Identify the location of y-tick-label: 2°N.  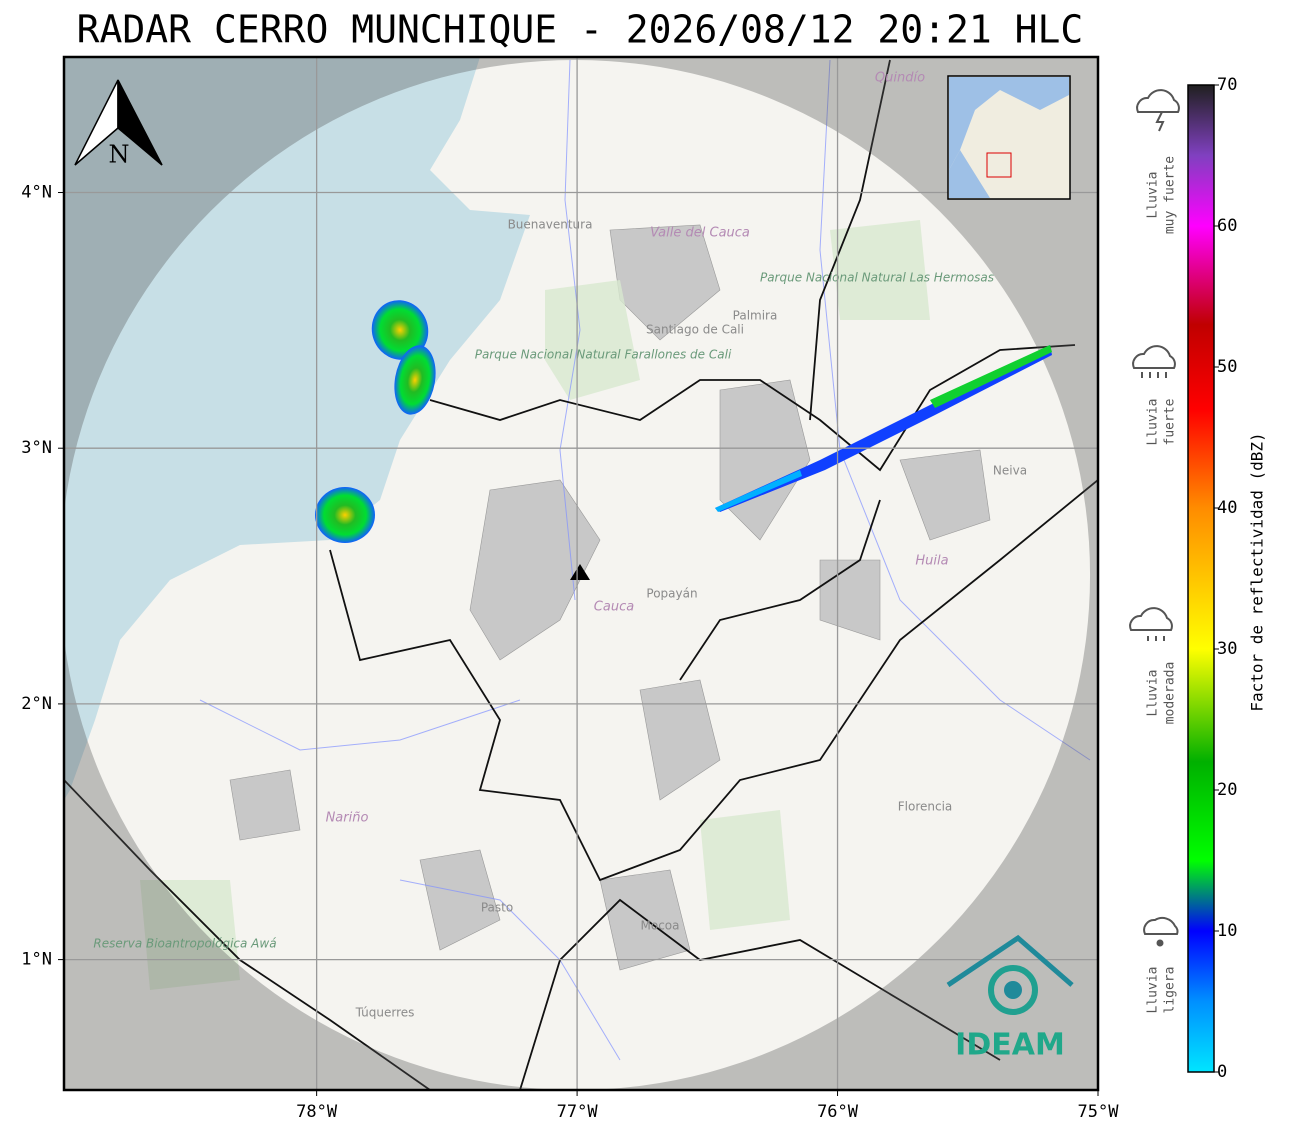
(36, 704).